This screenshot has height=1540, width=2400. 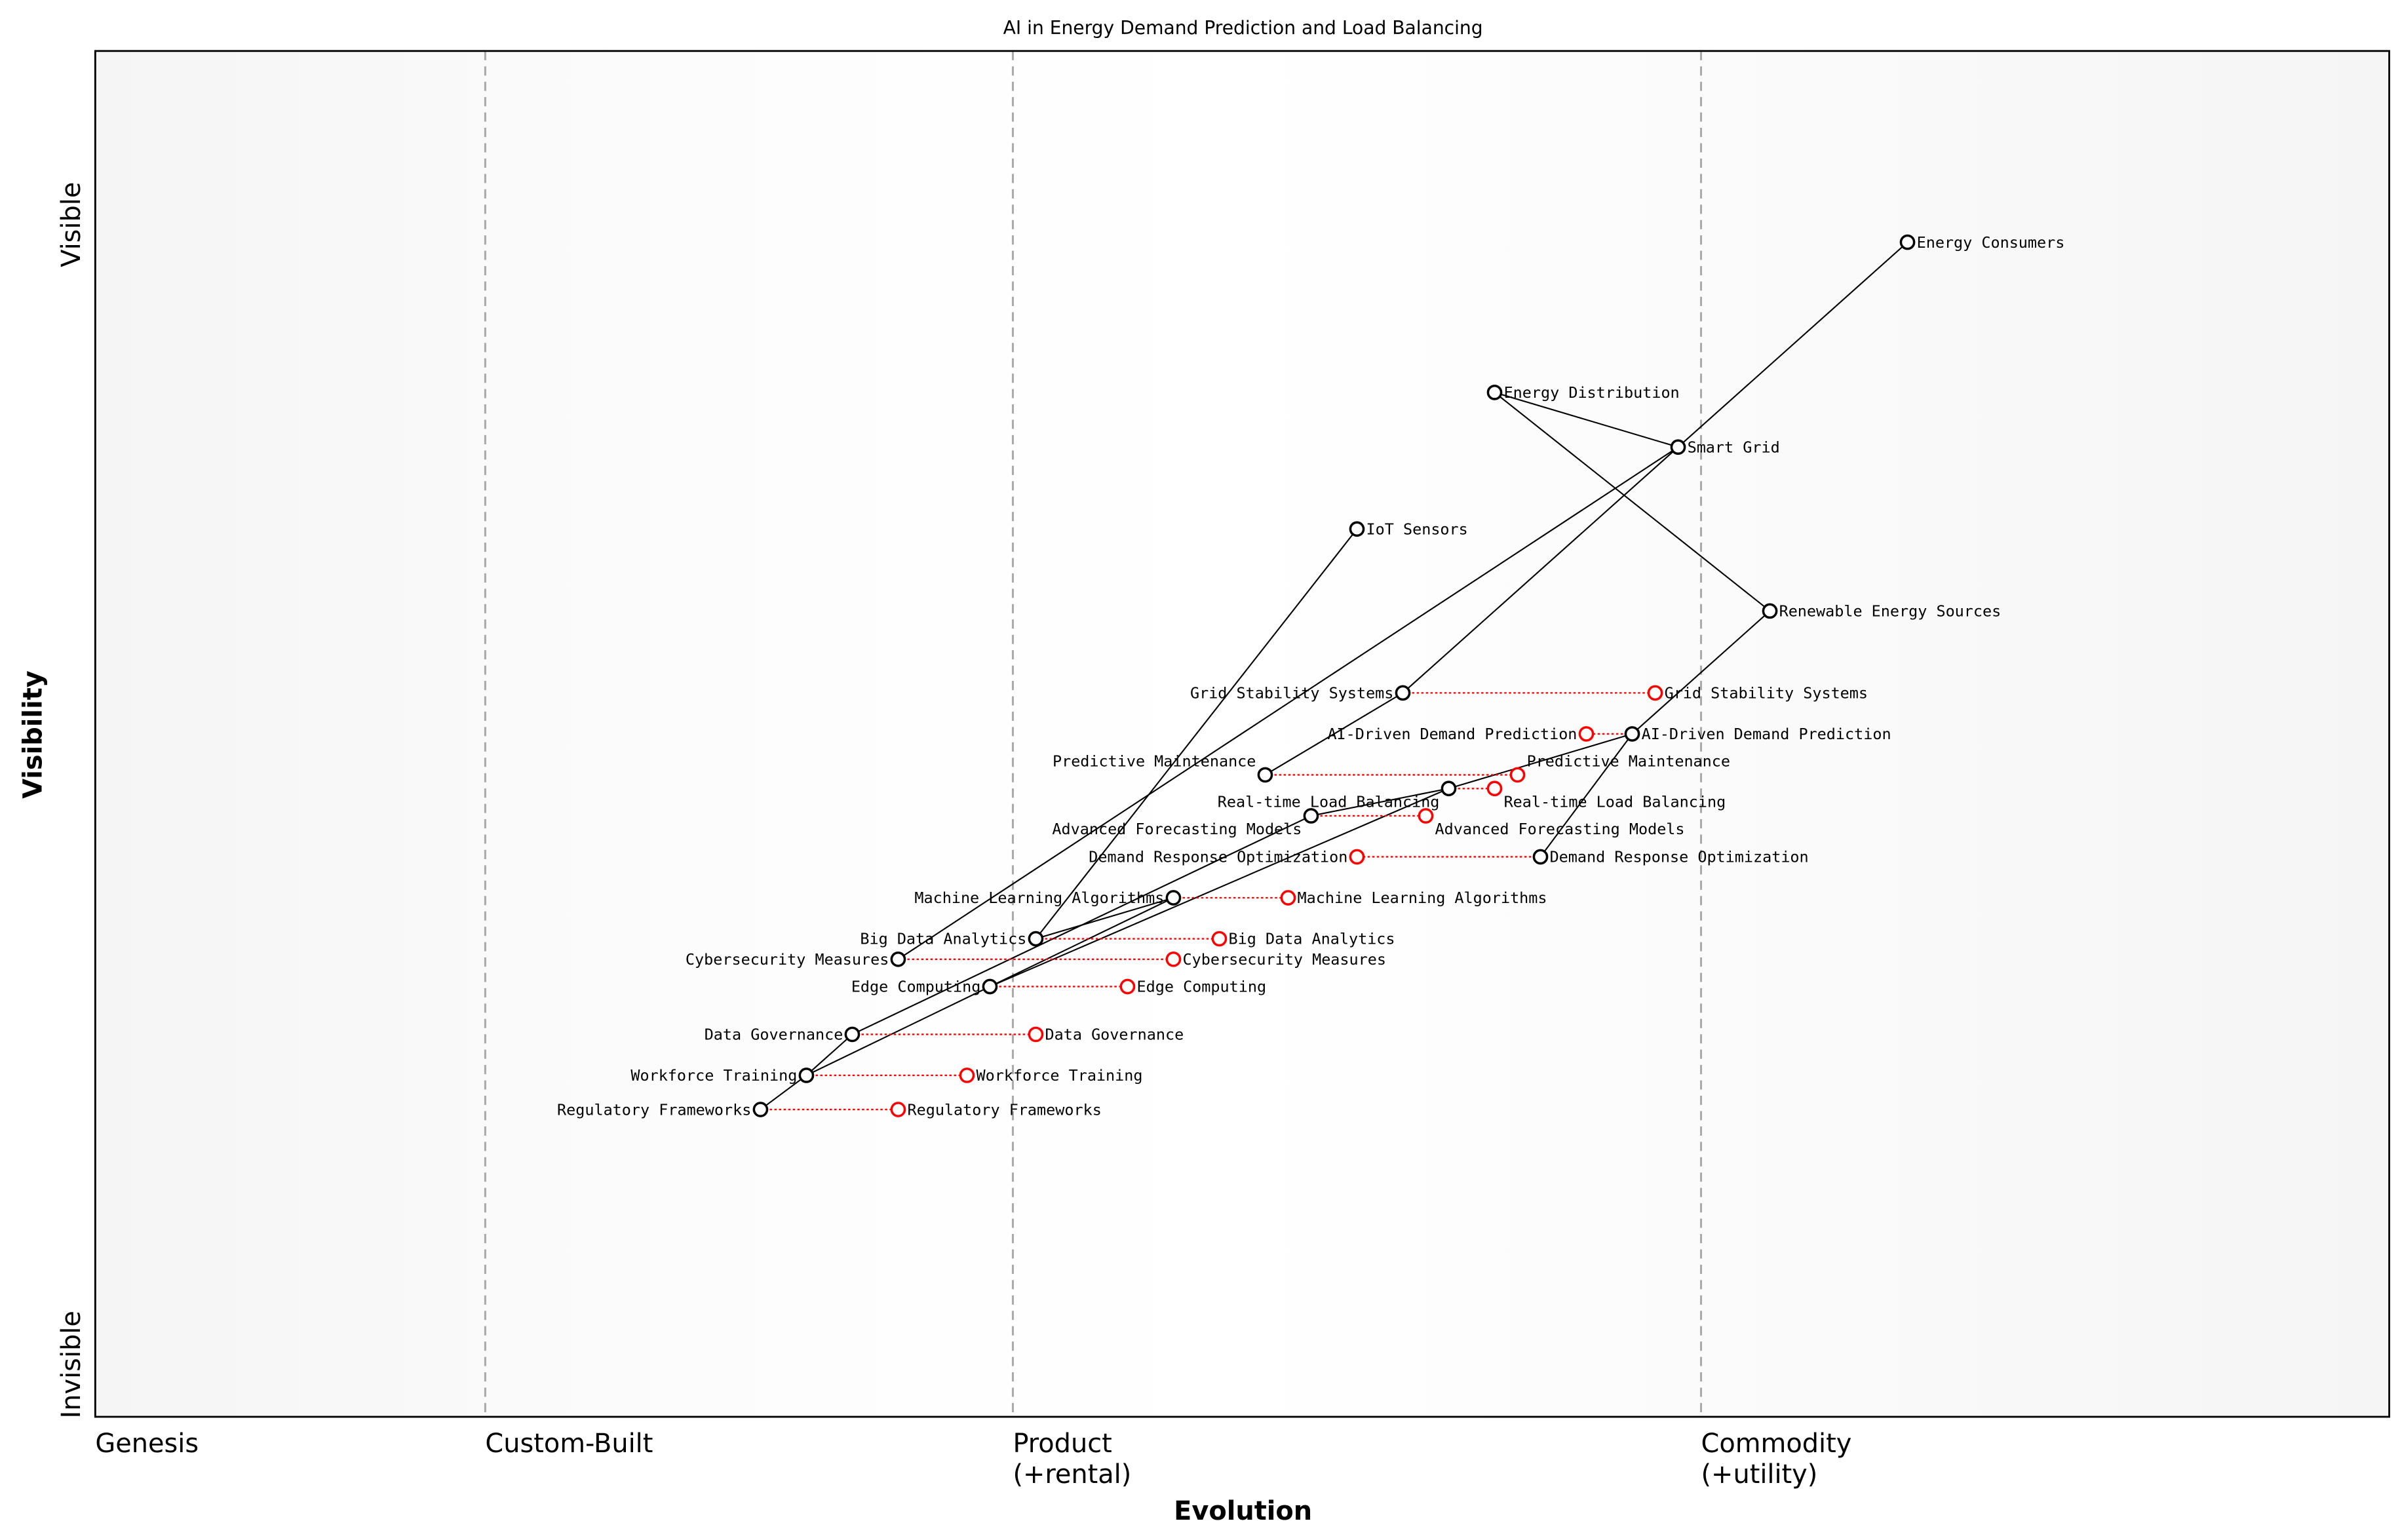 What do you see at coordinates (898, 1109) in the screenshot?
I see `evolved-node-regulatory-frameworks` at bounding box center [898, 1109].